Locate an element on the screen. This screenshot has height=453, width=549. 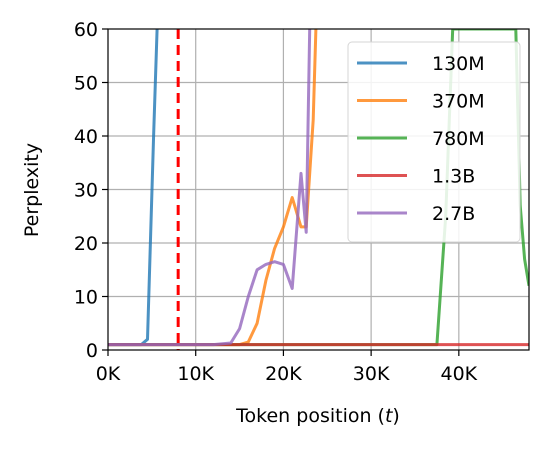
legend: 130M 370M 780M 1.3B 2.7B is located at coordinates (434, 142).